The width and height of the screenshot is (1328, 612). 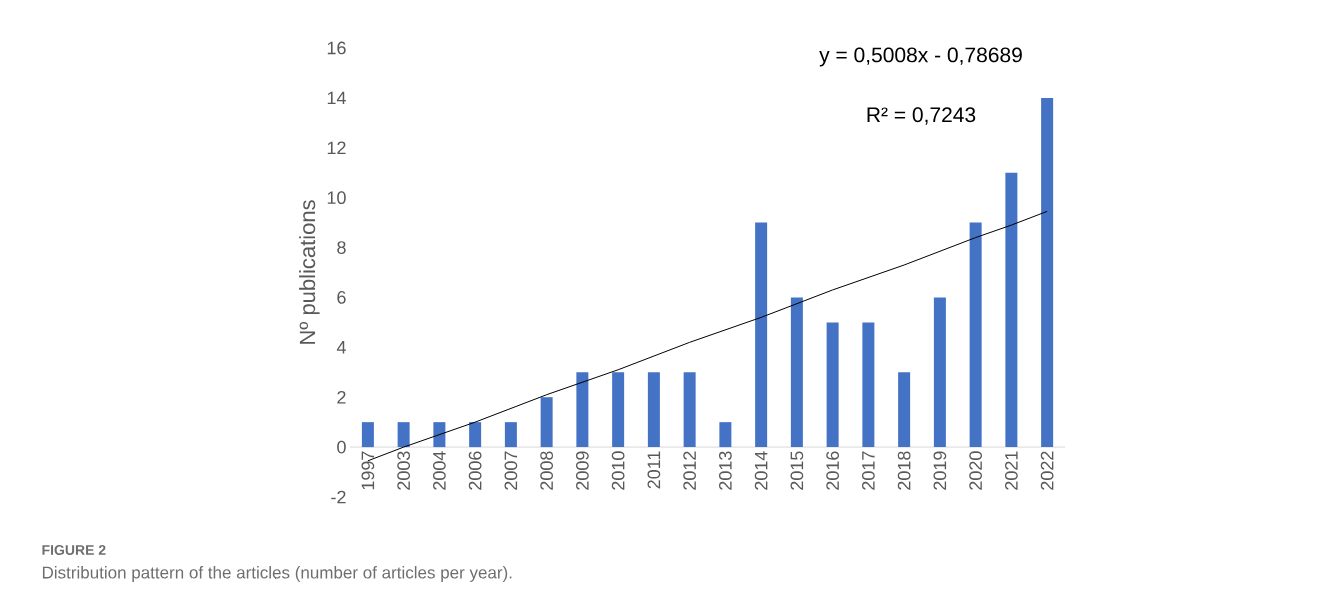 I want to click on y-tick-label: 2, so click(x=341, y=397).